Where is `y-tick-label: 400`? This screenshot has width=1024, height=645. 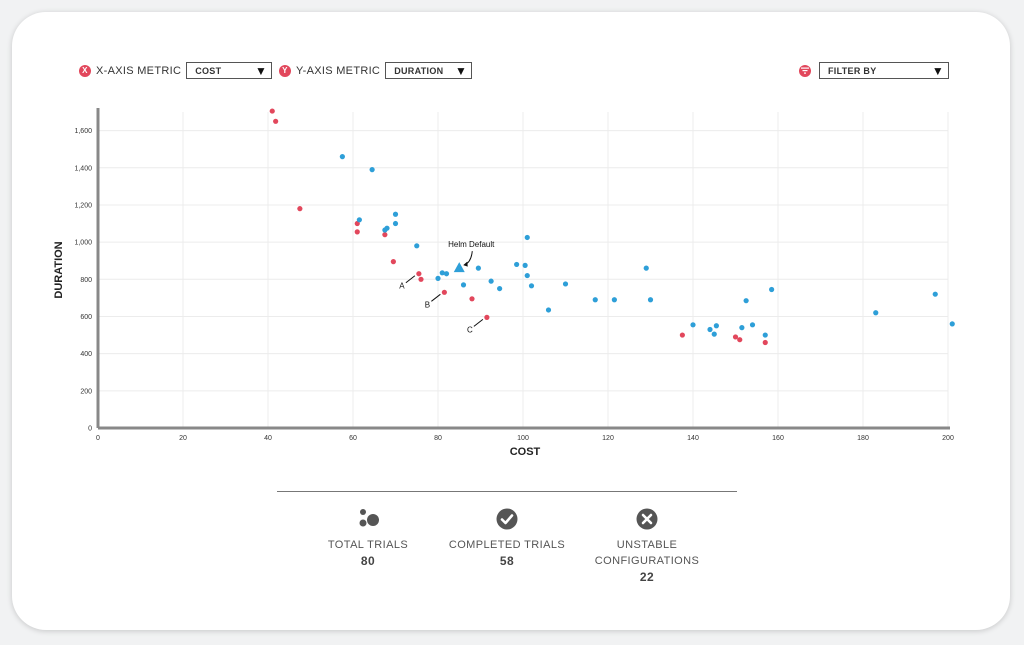
y-tick-label: 400 is located at coordinates (86, 354).